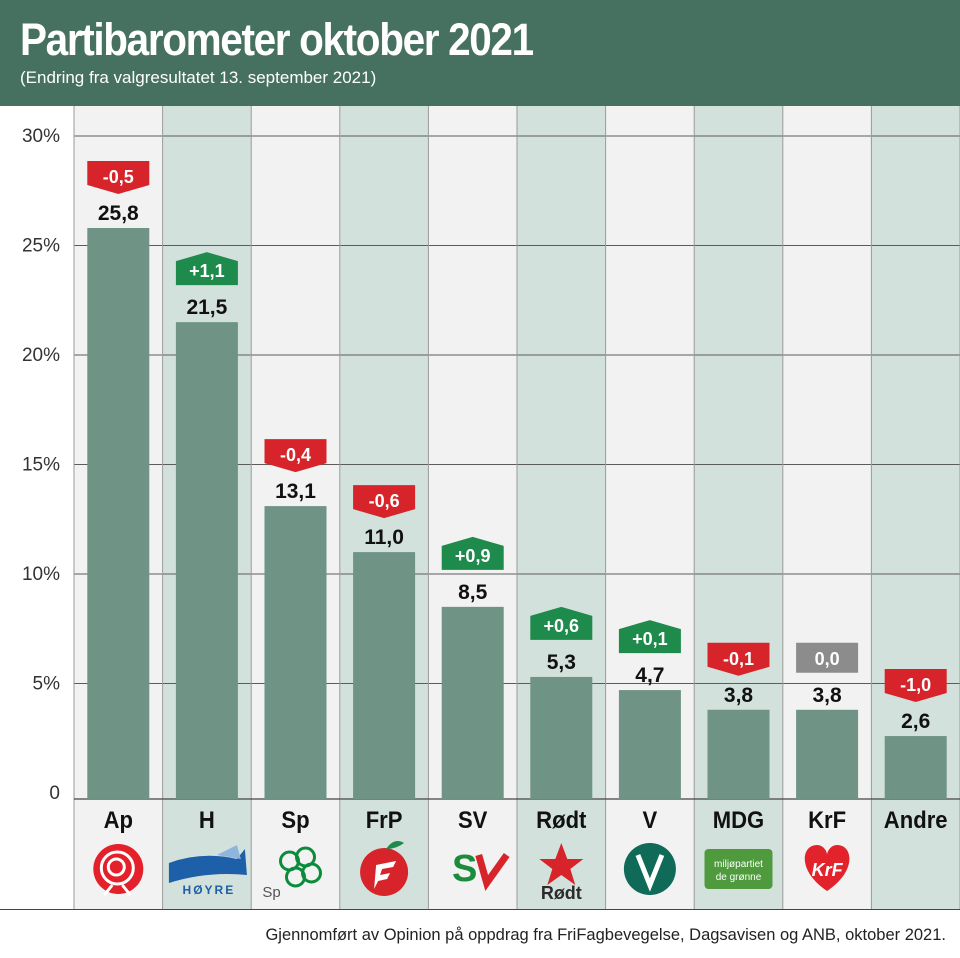 This screenshot has width=960, height=958. I want to click on change-badge: -0,6, so click(384, 502).